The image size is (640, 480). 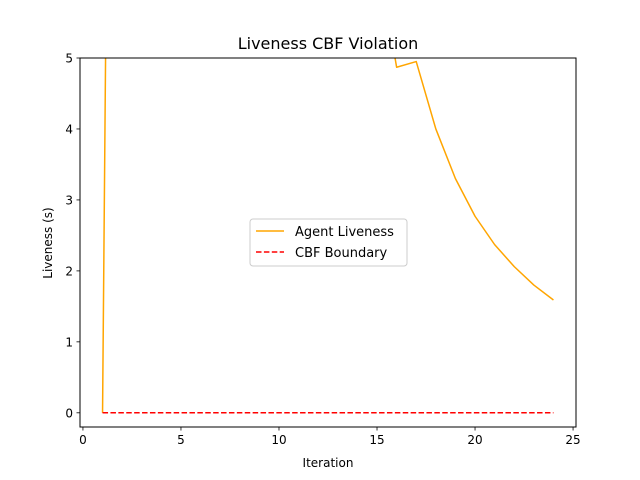 I want to click on y-tick-label: 4, so click(x=69, y=129).